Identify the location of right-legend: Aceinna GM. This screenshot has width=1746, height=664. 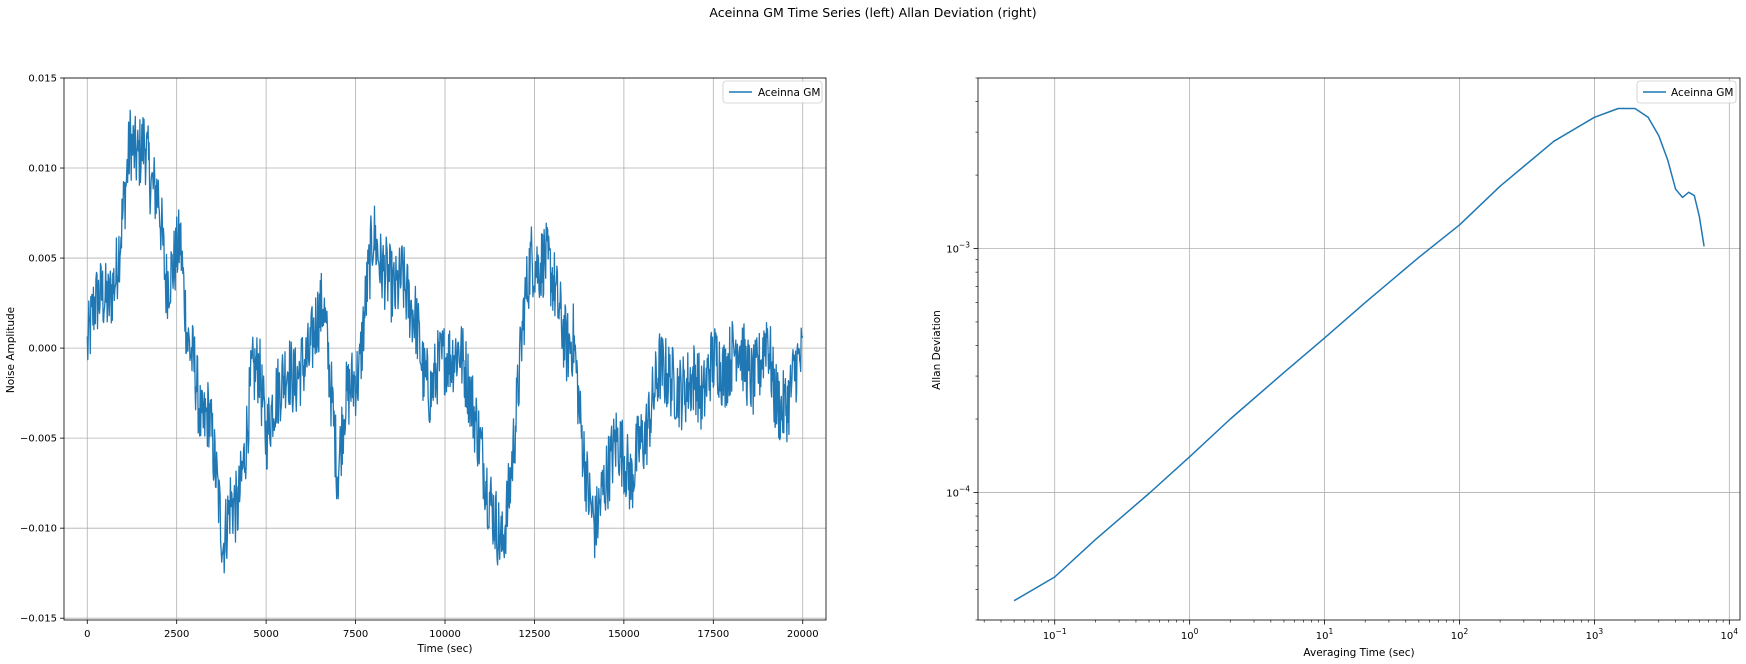
(1686, 92).